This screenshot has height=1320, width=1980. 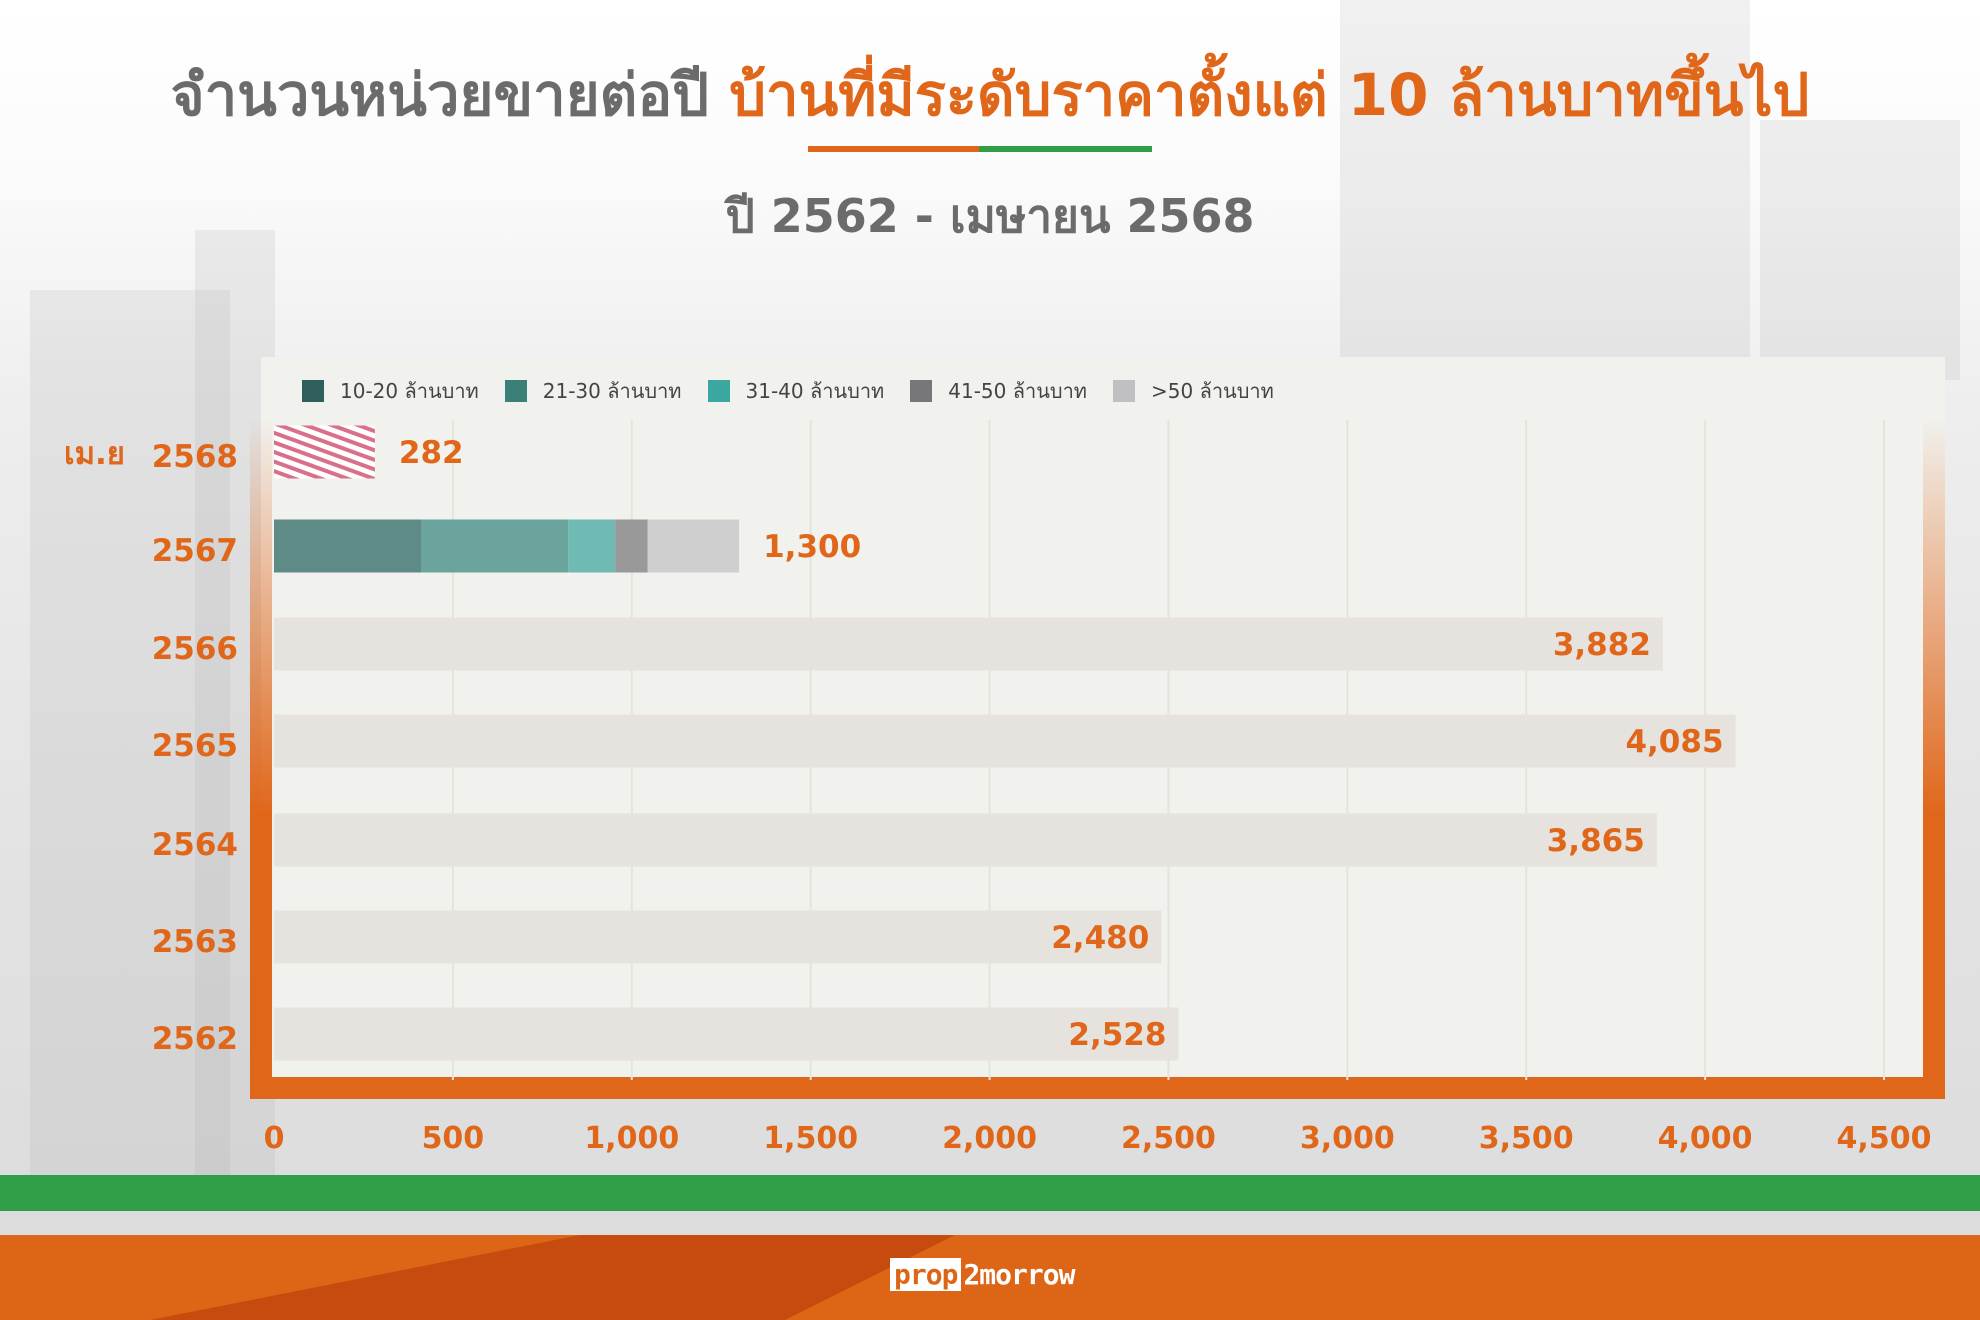 What do you see at coordinates (893, 149) in the screenshot?
I see `title-underline-orange` at bounding box center [893, 149].